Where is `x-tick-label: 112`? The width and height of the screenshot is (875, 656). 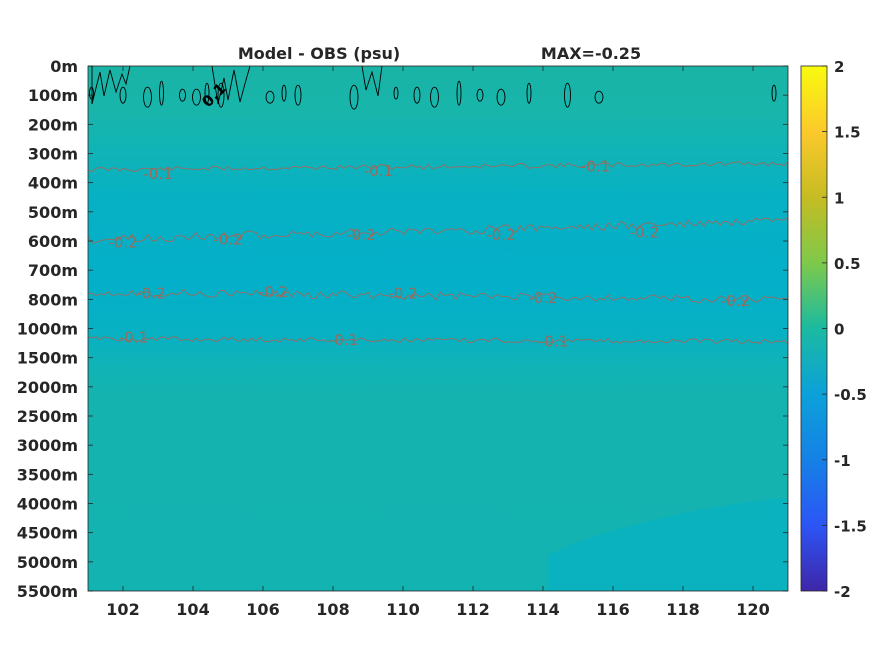
x-tick-label: 112 is located at coordinates (472, 609).